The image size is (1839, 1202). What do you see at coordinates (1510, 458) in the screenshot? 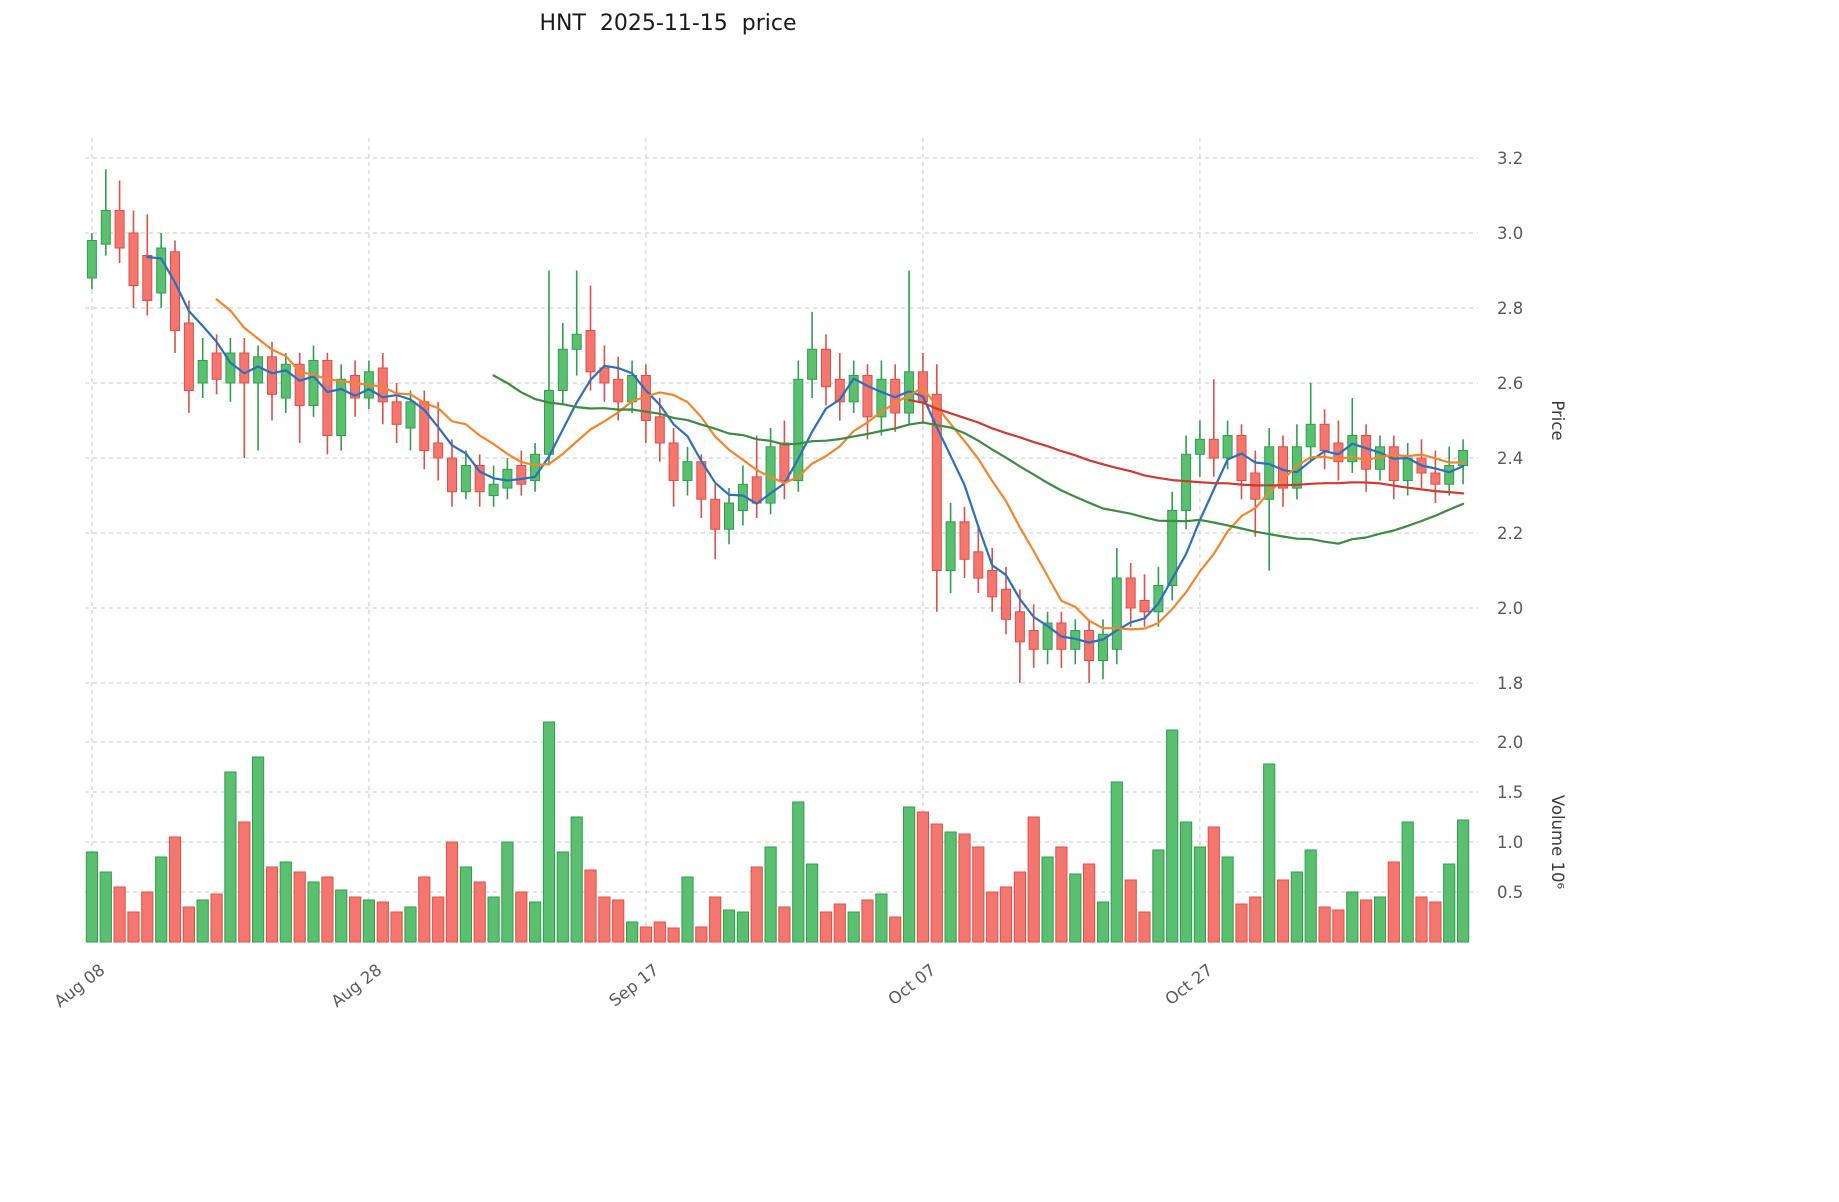
I see `price-tick-label: 2.4` at bounding box center [1510, 458].